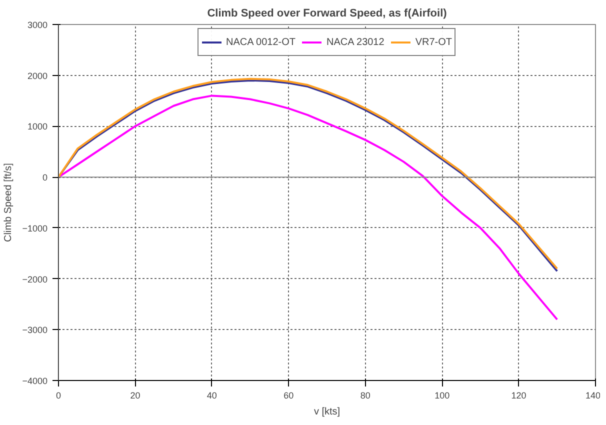  What do you see at coordinates (37, 127) in the screenshot?
I see `y-tick-label: 1000` at bounding box center [37, 127].